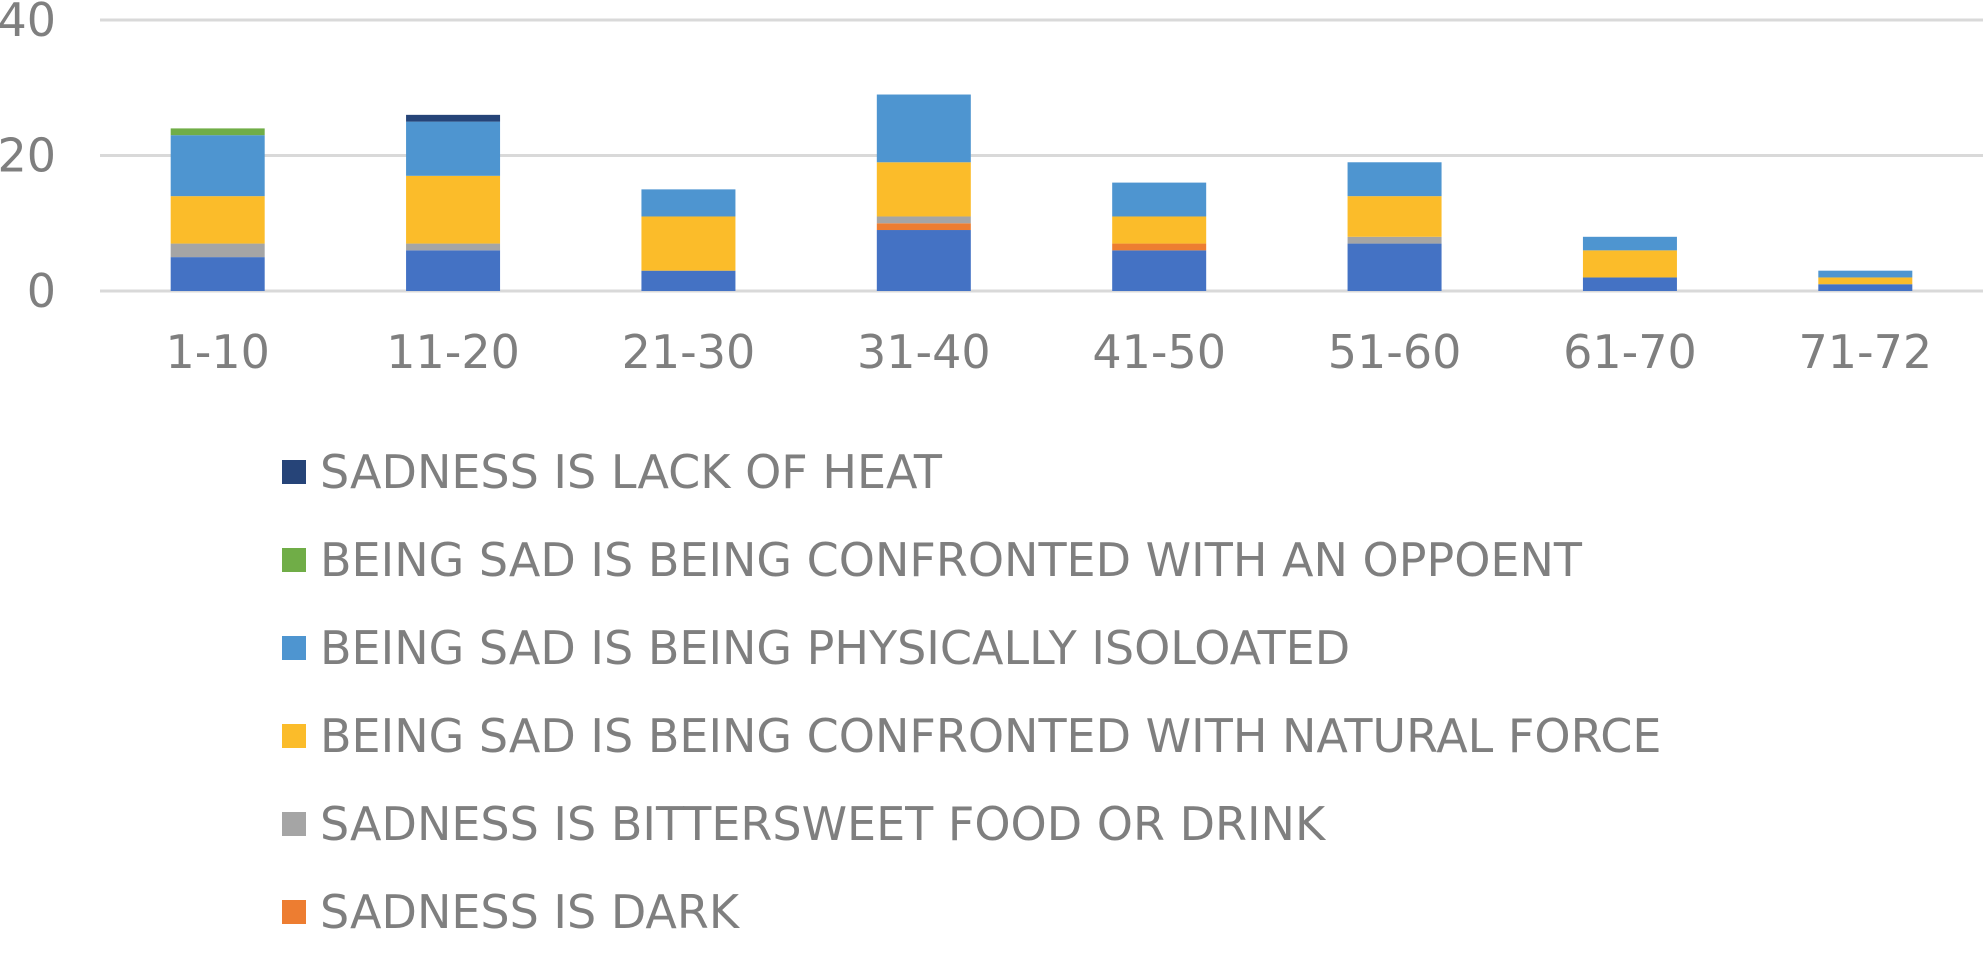  Describe the element at coordinates (1395, 352) in the screenshot. I see `x-tick-label: 51-60` at that location.